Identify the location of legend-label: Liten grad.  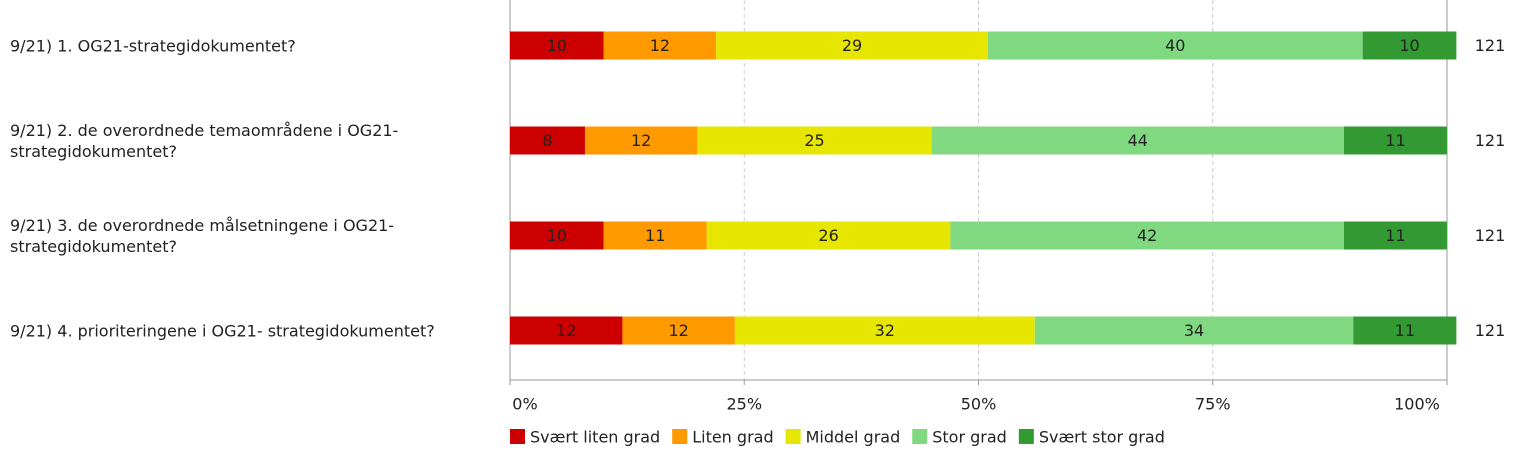
(732, 437).